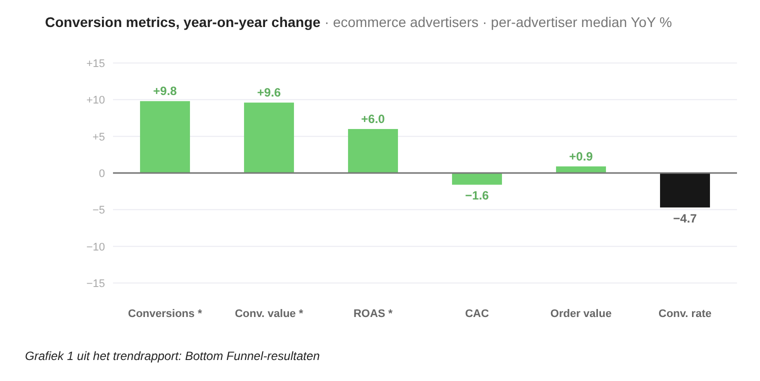 The image size is (760, 381). Describe the element at coordinates (172, 356) in the screenshot. I see `text: Grafiek 1 uit het trendrapport: Bottom Funnel-resultaten` at that location.